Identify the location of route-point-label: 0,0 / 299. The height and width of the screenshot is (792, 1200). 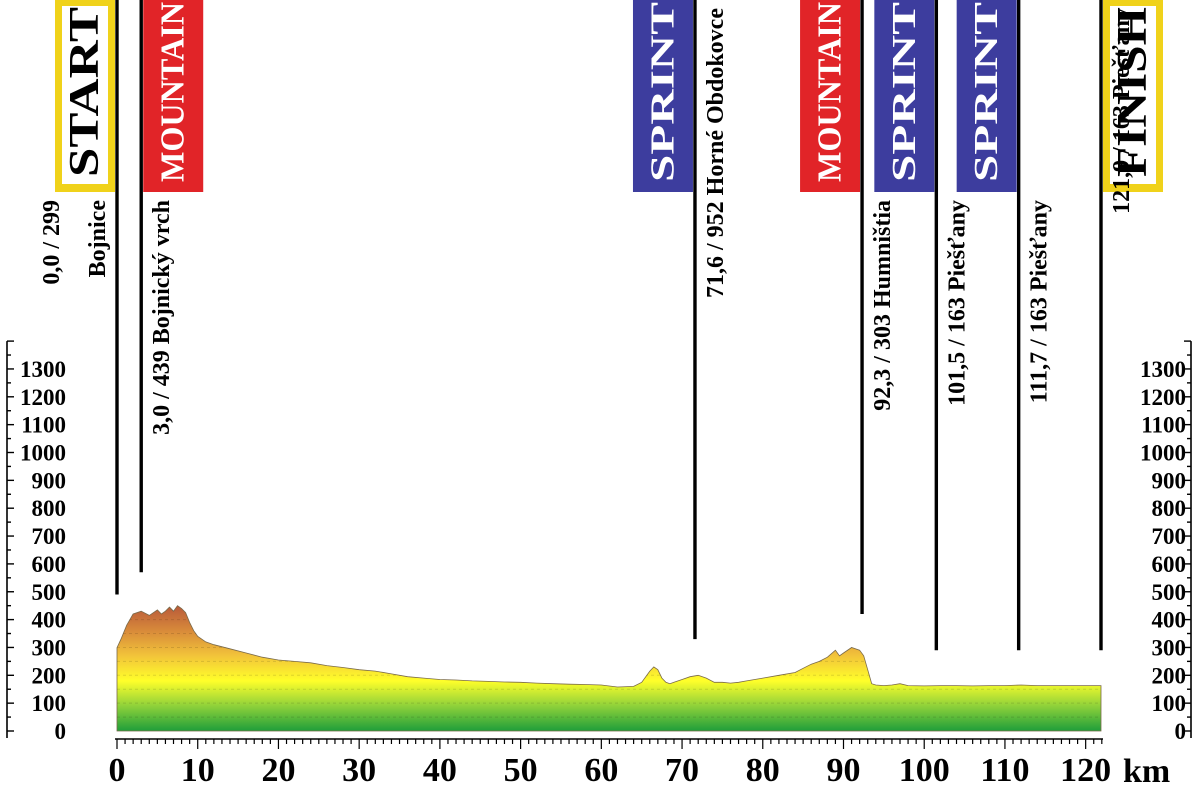
(52, 242).